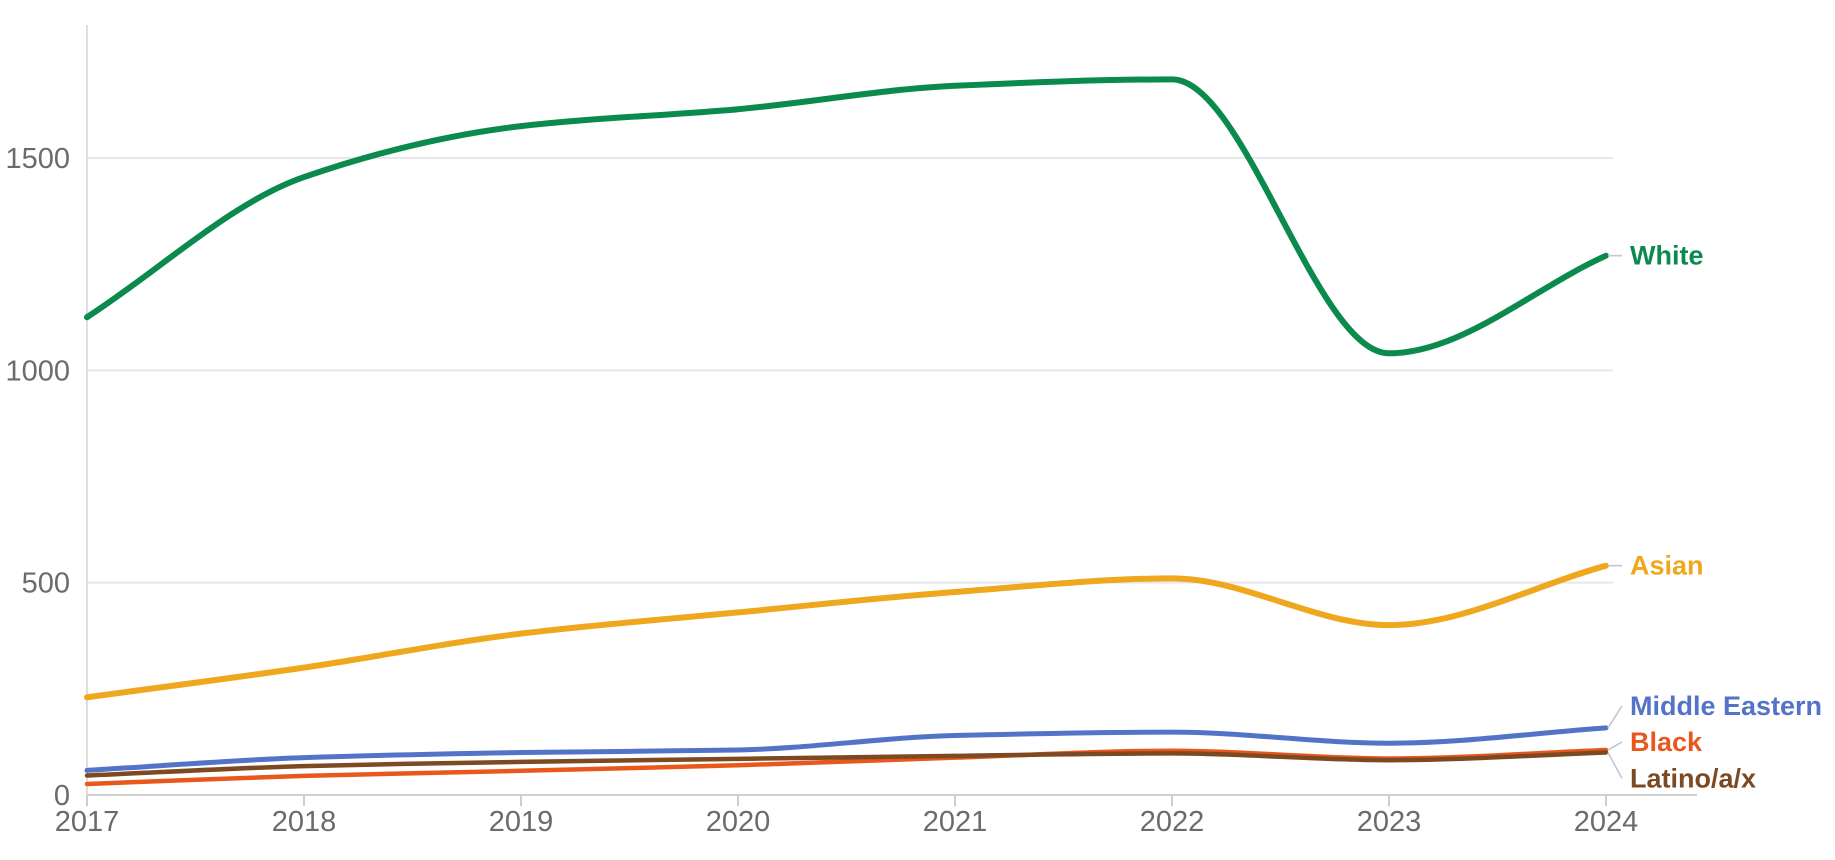  What do you see at coordinates (1615, 717) in the screenshot?
I see `label-leader-middle-eastern` at bounding box center [1615, 717].